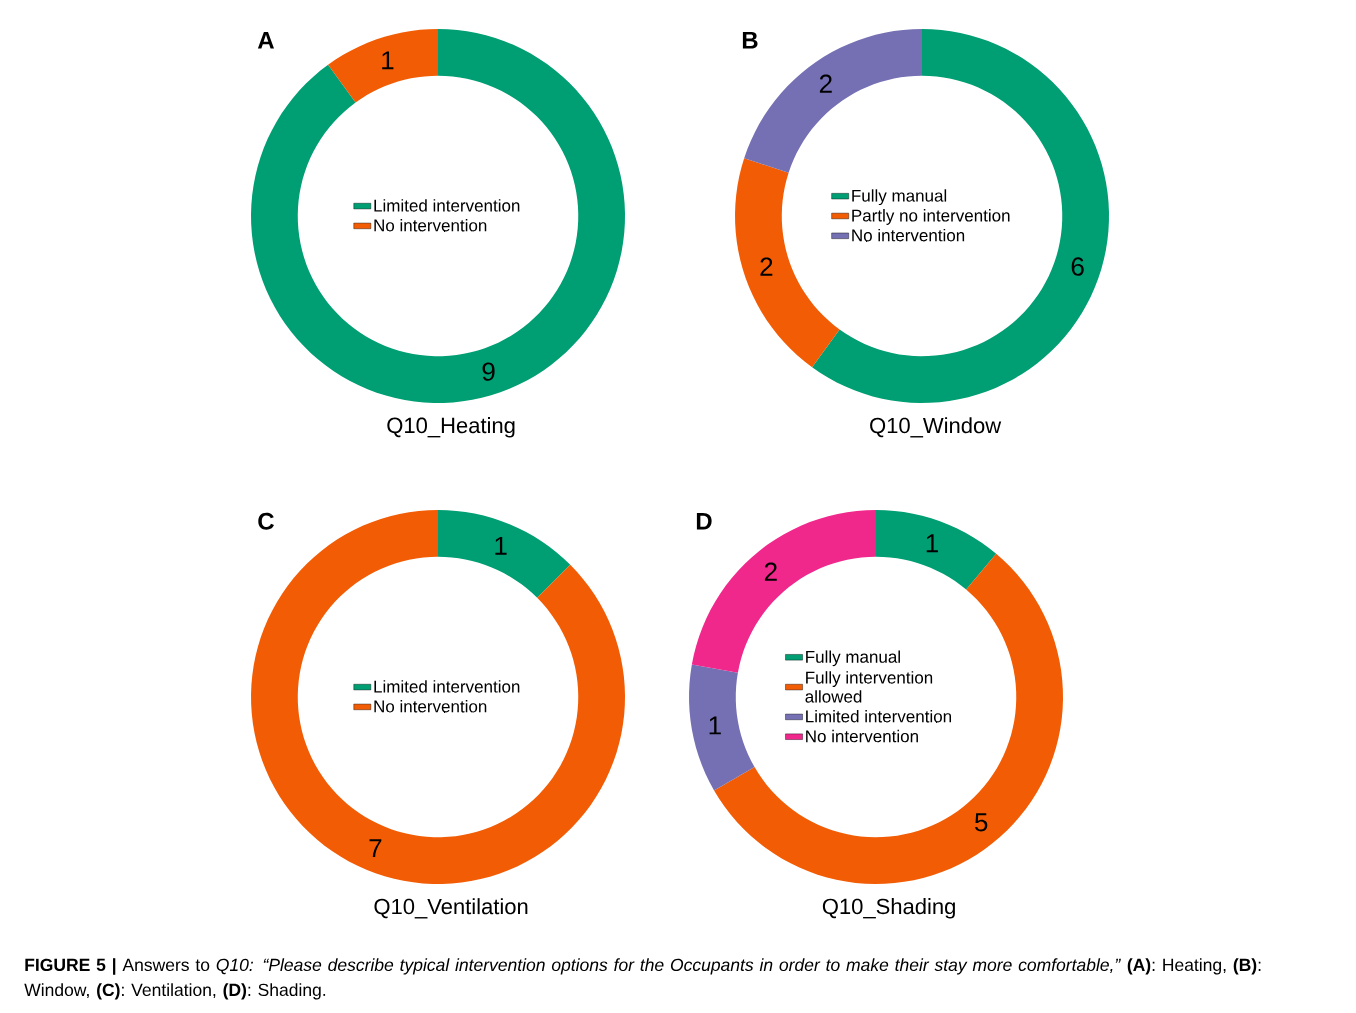 The width and height of the screenshot is (1356, 1013). What do you see at coordinates (888, 908) in the screenshot?
I see `text: Q10_Shading` at bounding box center [888, 908].